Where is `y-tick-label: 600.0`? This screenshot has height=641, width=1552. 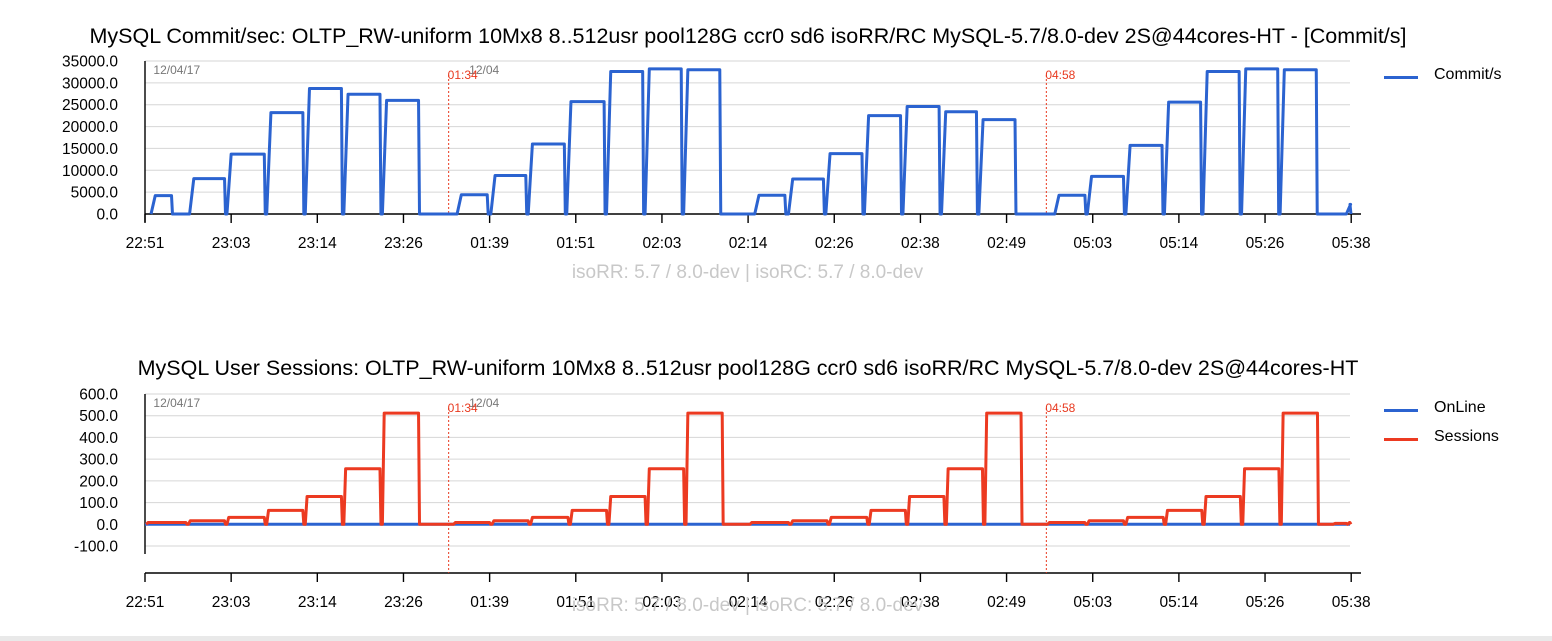
y-tick-label: 600.0 is located at coordinates (98, 395).